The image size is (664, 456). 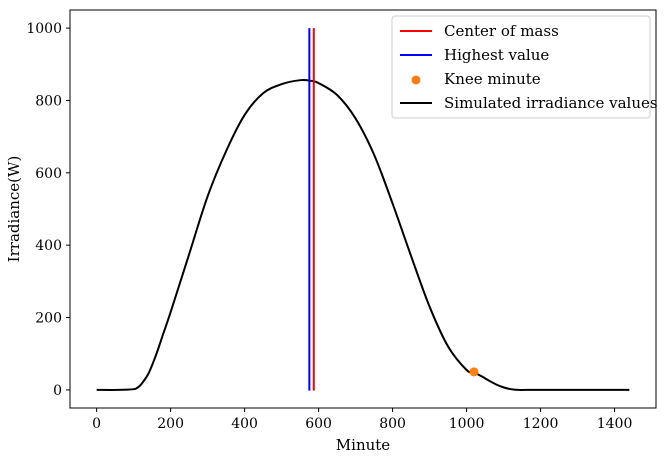 What do you see at coordinates (244, 424) in the screenshot?
I see `x-tick-label: 400` at bounding box center [244, 424].